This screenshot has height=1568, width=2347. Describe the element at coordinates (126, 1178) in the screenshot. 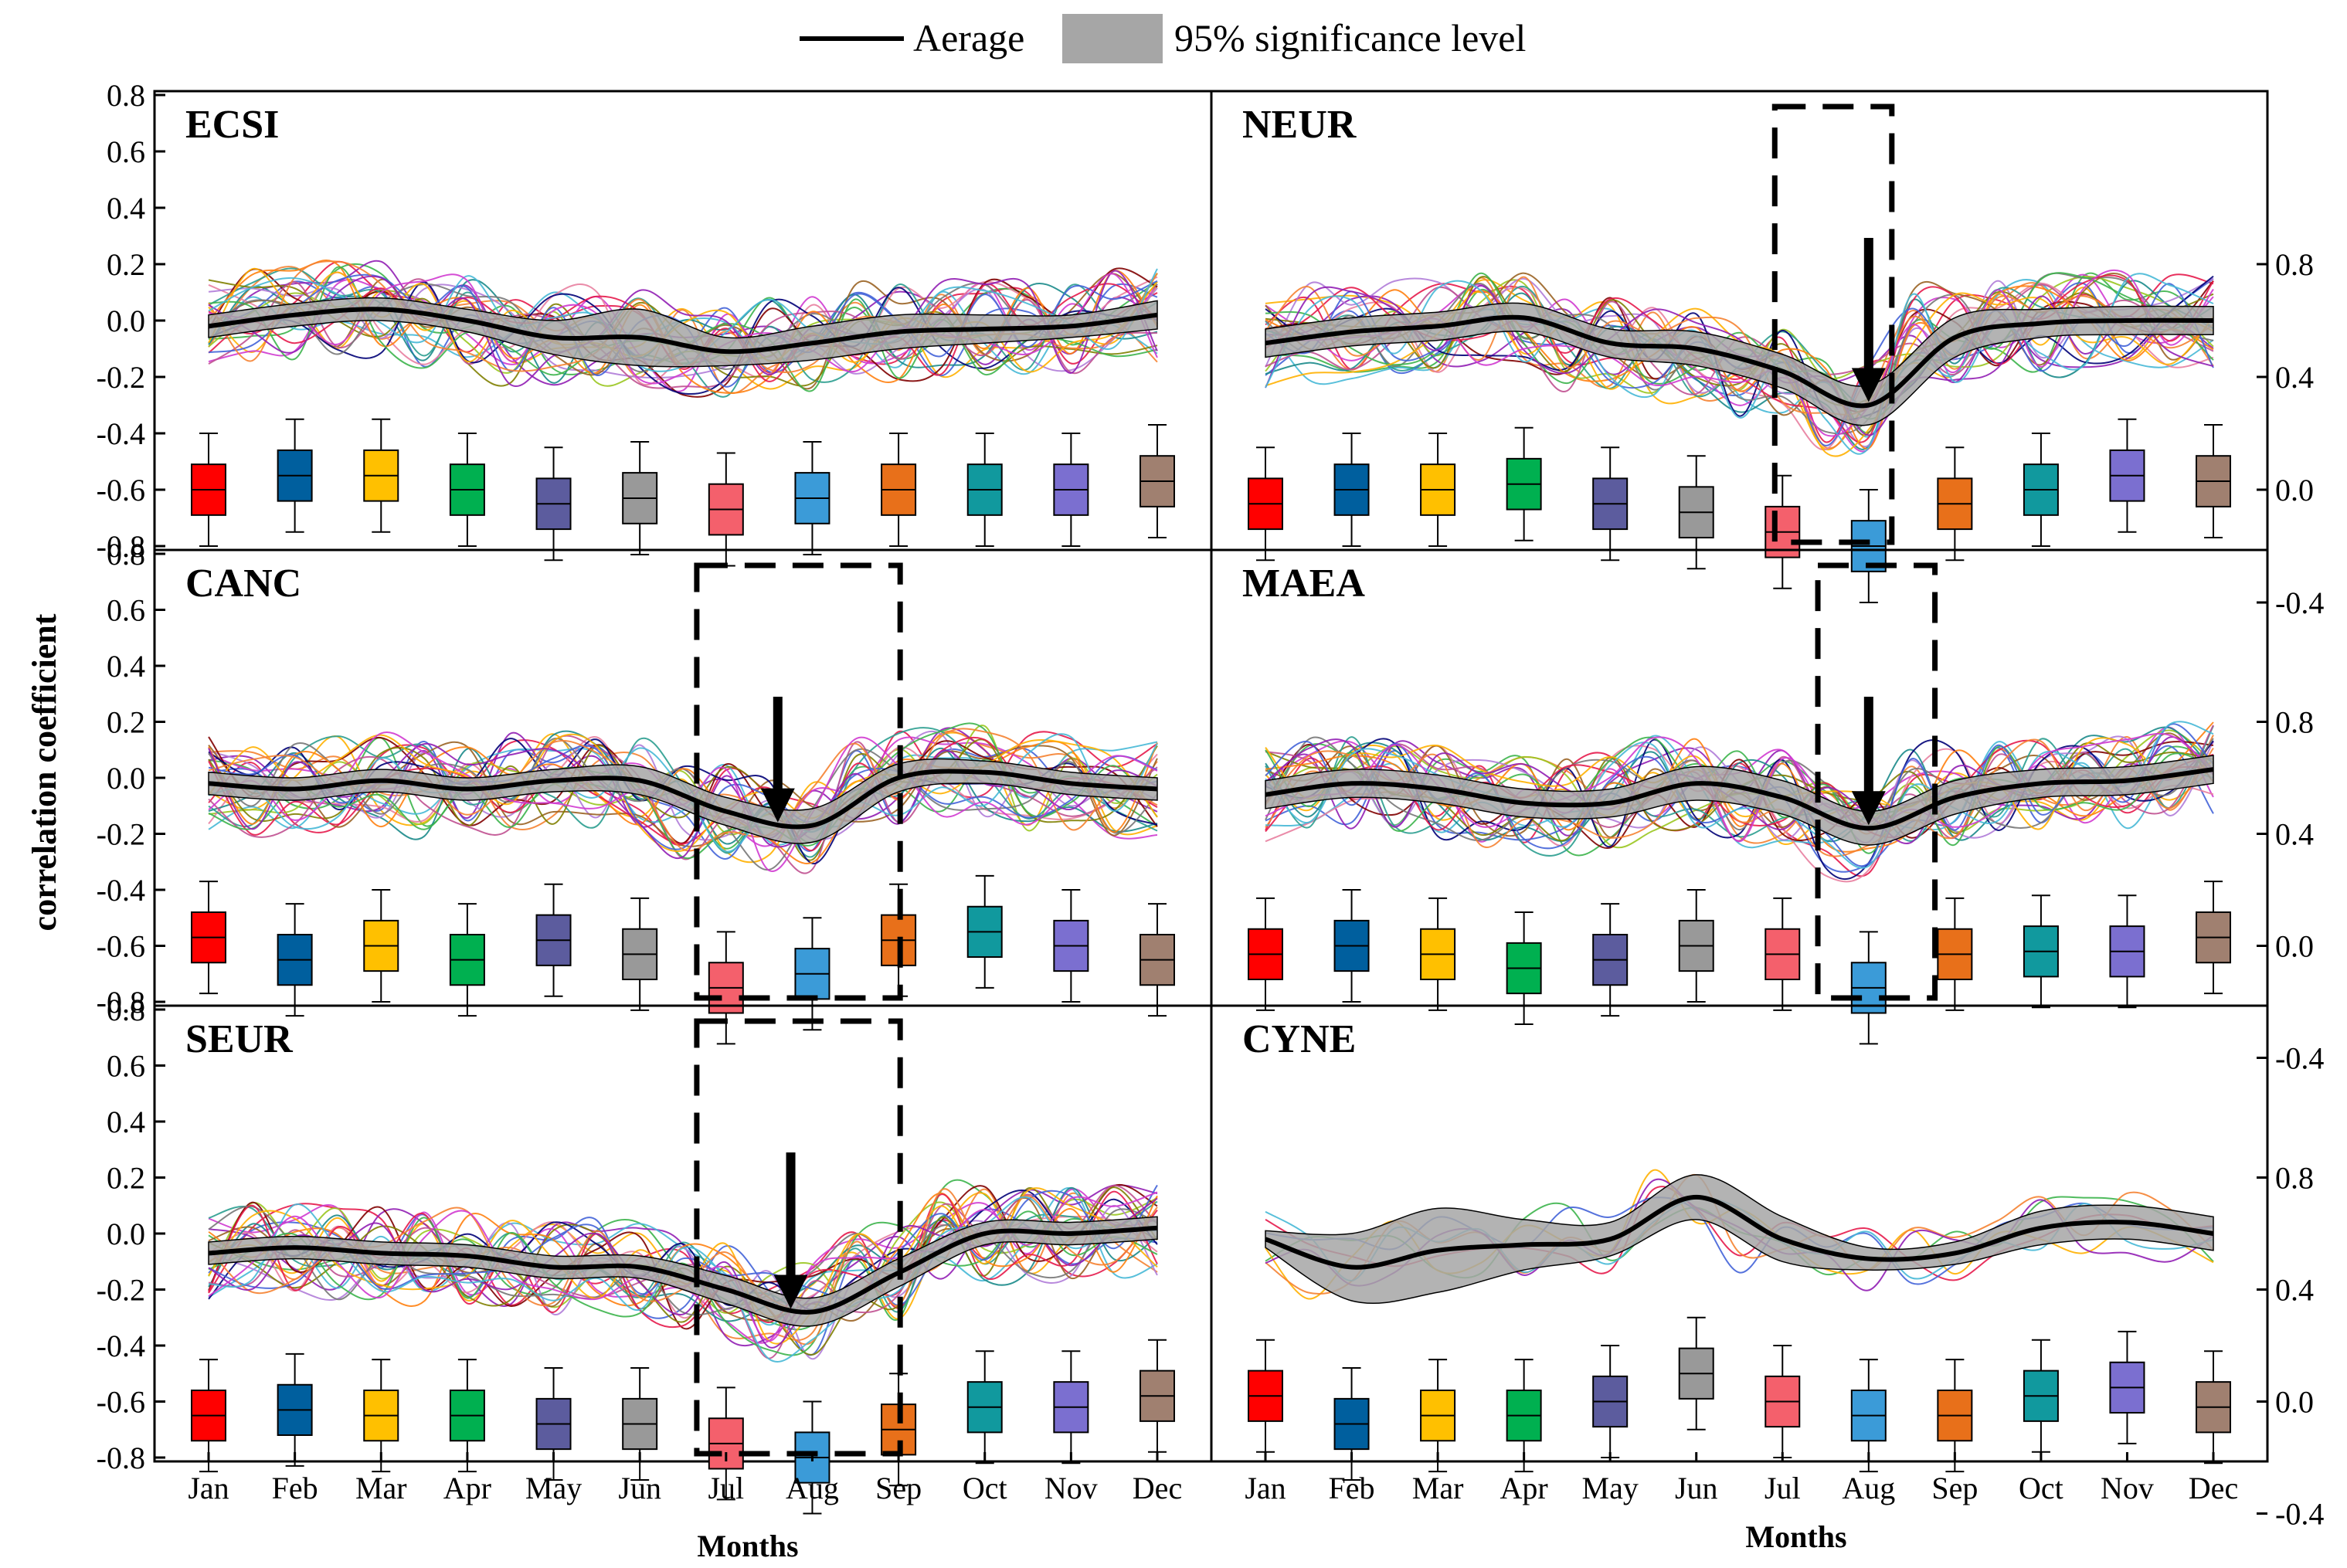

I see `y-tick-label: 0.2` at that location.